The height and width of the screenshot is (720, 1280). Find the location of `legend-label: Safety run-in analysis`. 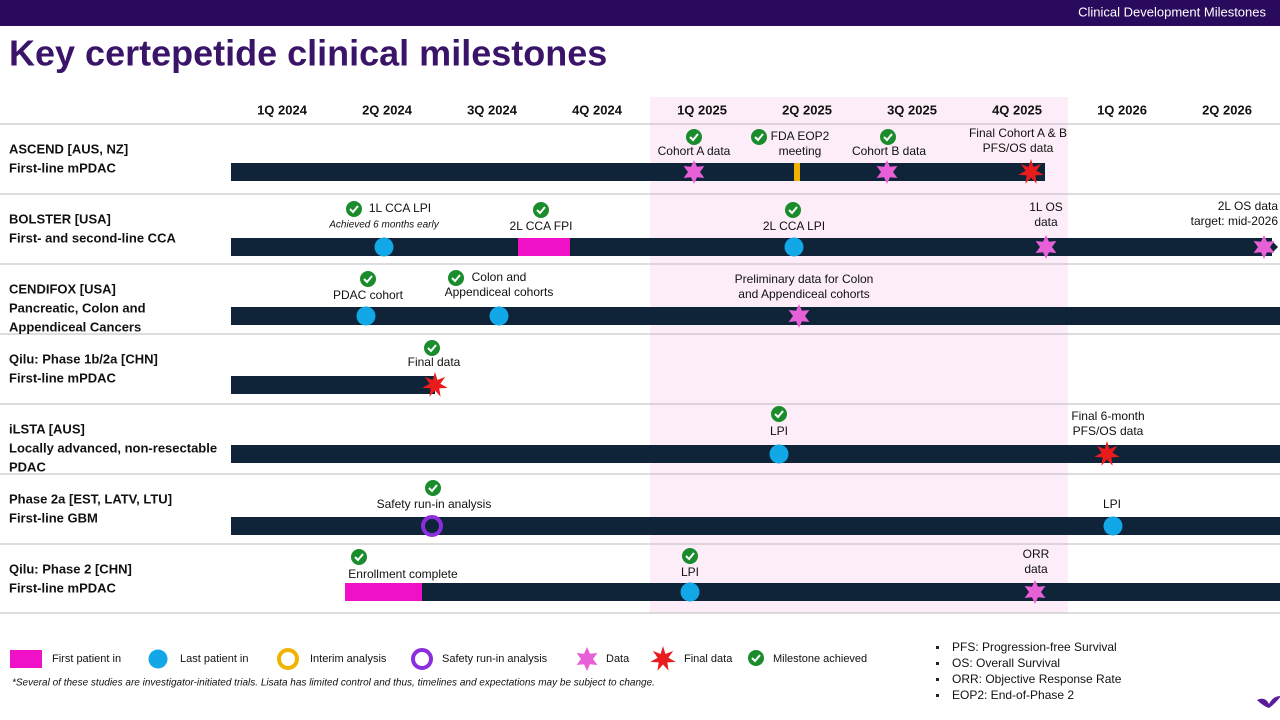

legend-label: Safety run-in analysis is located at coordinates (495, 659).